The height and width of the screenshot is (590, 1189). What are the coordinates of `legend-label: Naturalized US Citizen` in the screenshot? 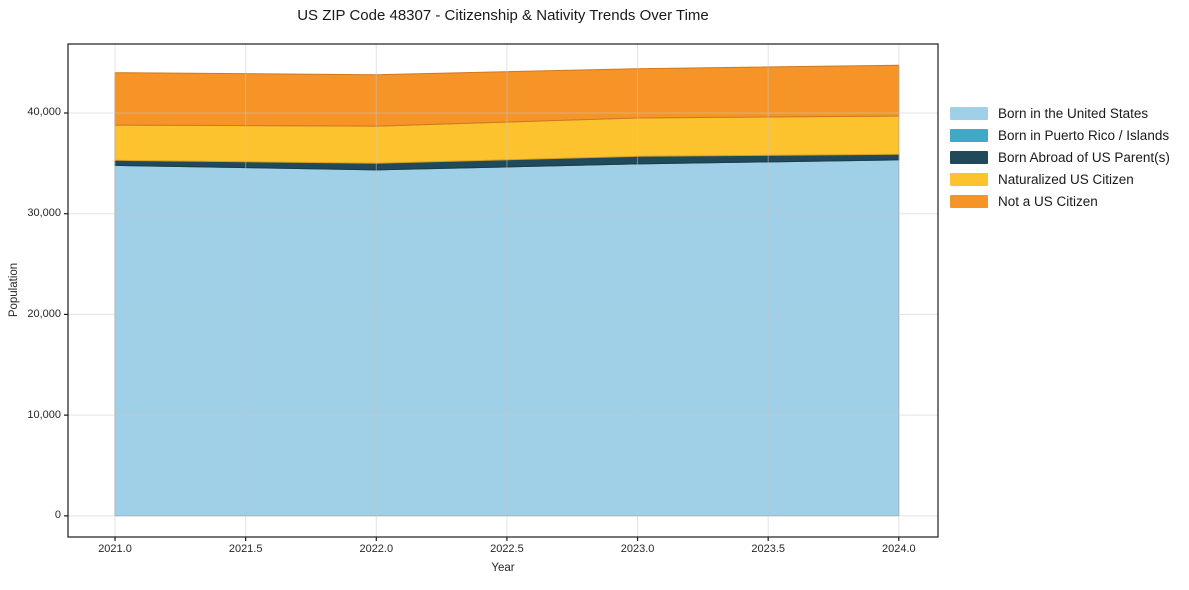 It's located at (1066, 179).